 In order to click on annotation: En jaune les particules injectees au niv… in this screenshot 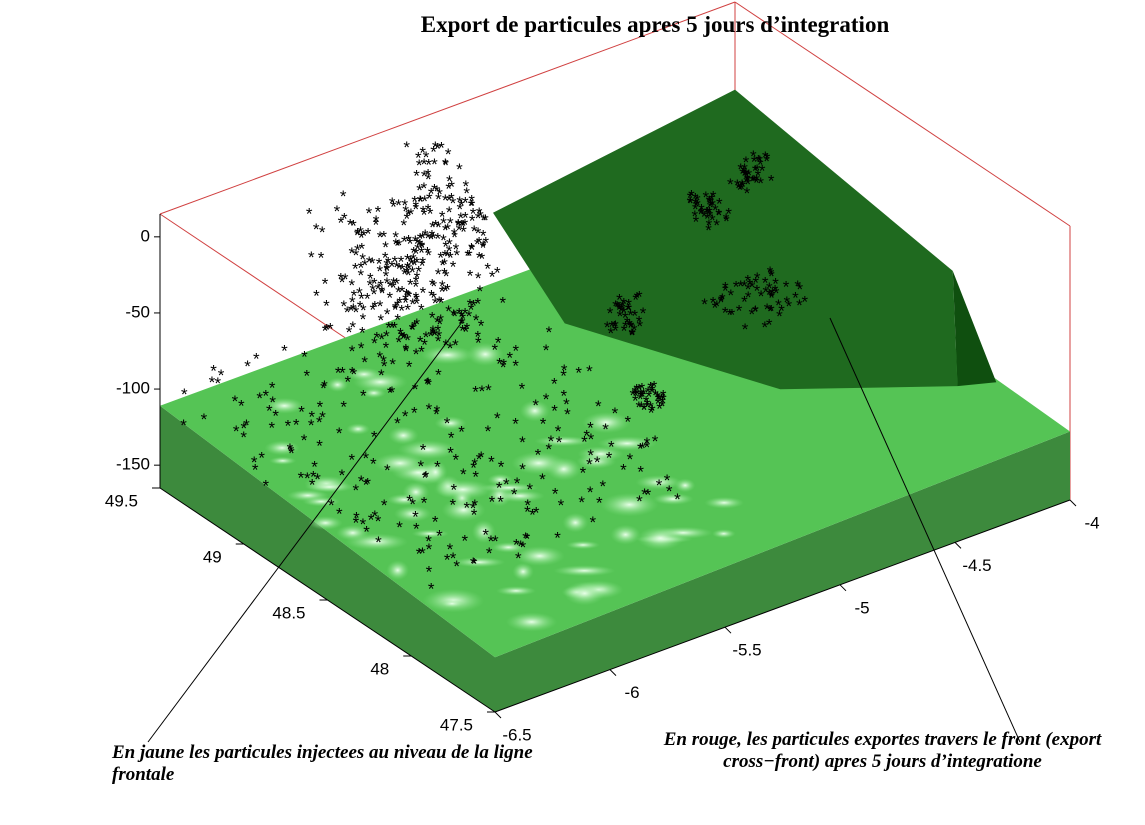, I will do `click(322, 763)`.